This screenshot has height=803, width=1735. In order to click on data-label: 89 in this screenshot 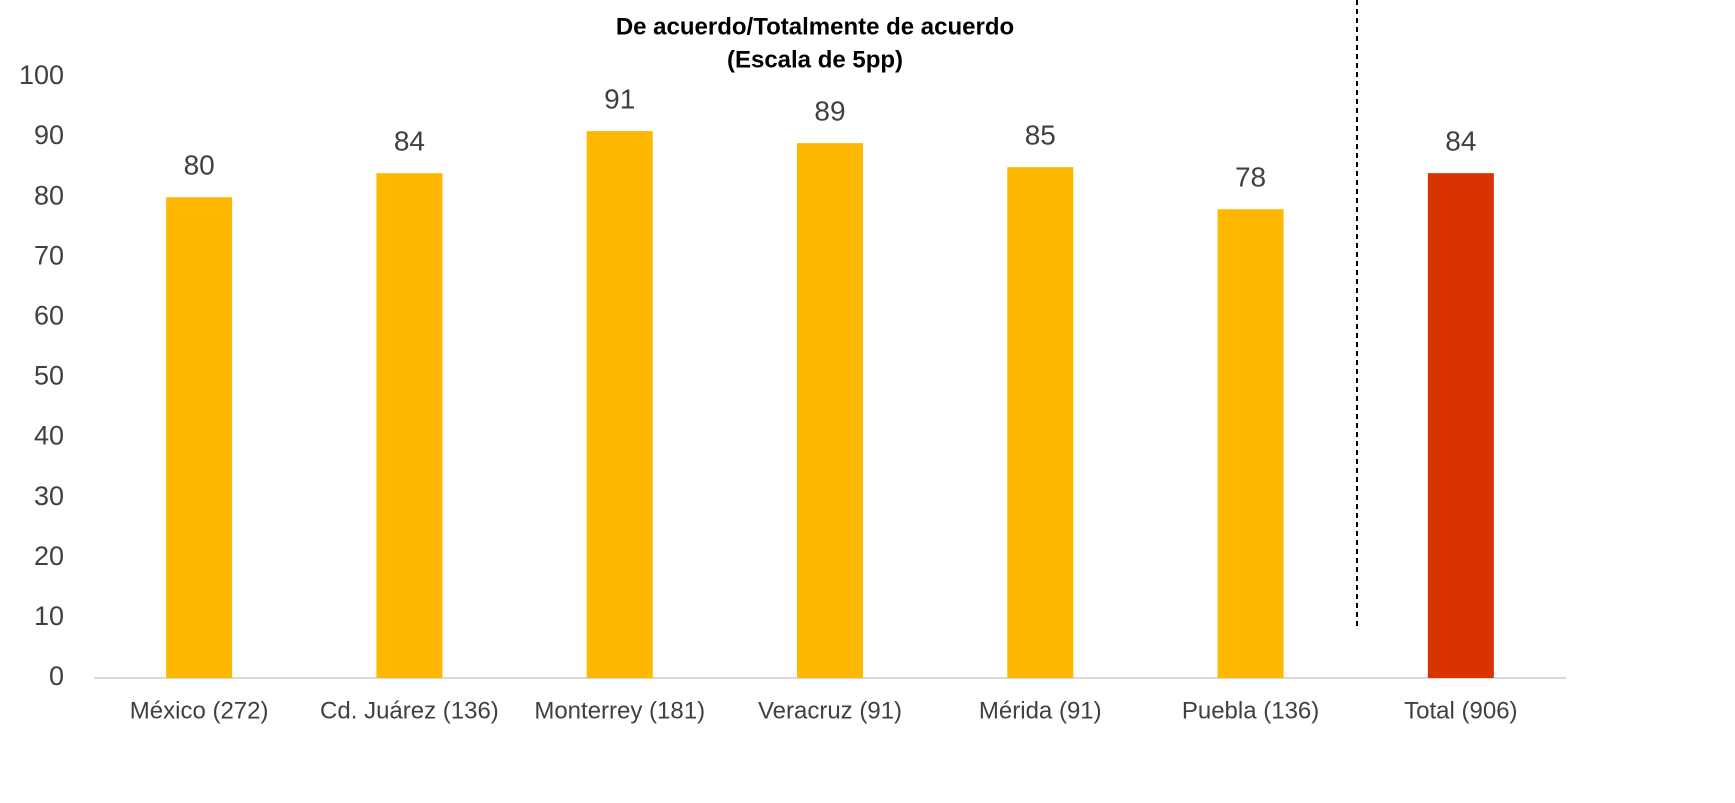, I will do `click(829, 111)`.